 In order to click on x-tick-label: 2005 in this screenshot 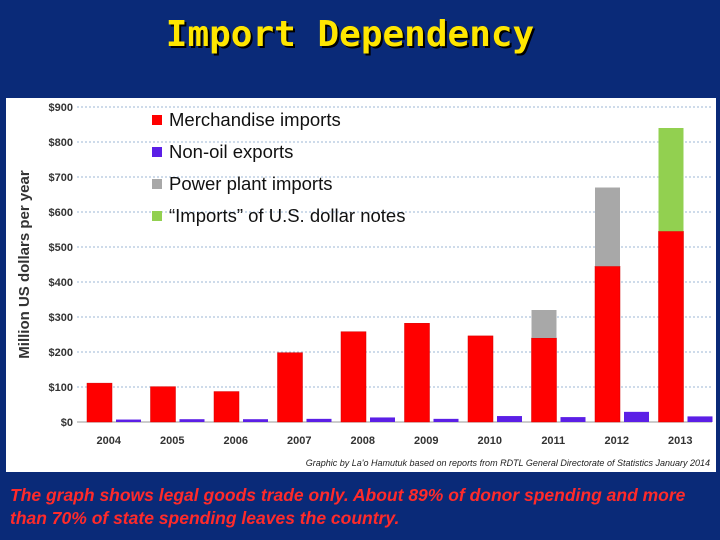, I will do `click(172, 441)`.